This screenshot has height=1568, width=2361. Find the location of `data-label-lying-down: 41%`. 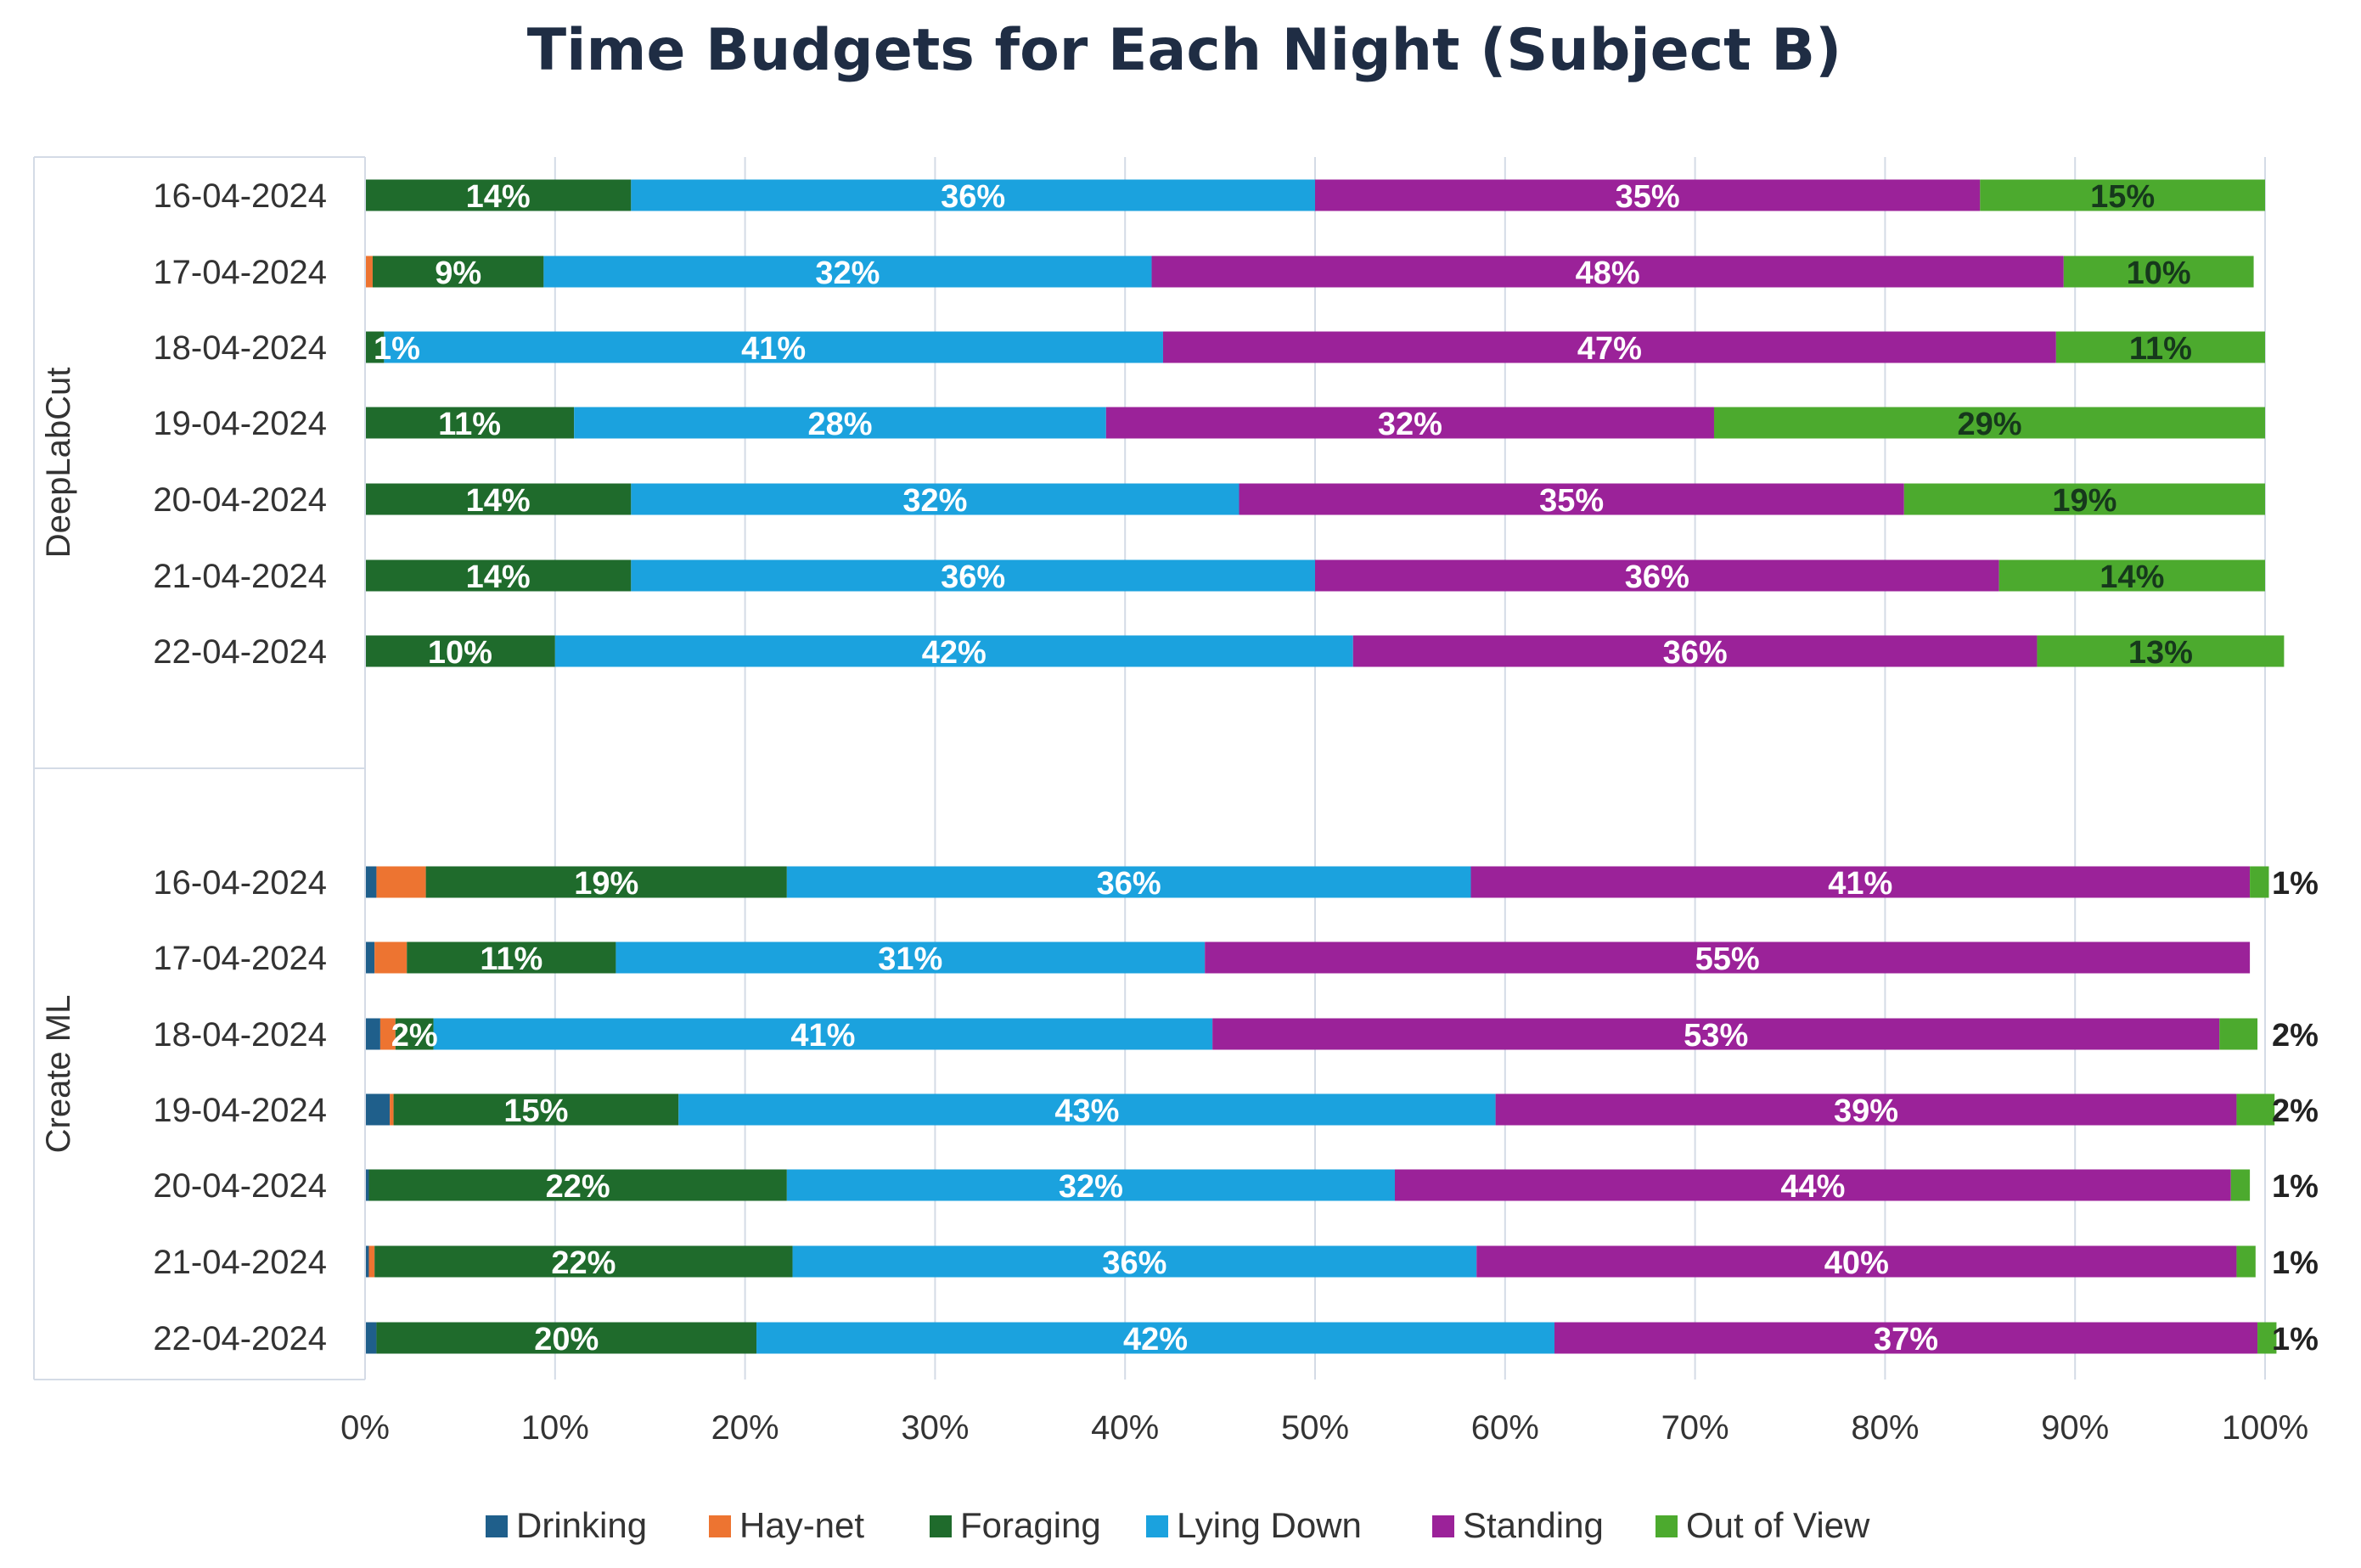

data-label-lying-down: 41% is located at coordinates (774, 349).